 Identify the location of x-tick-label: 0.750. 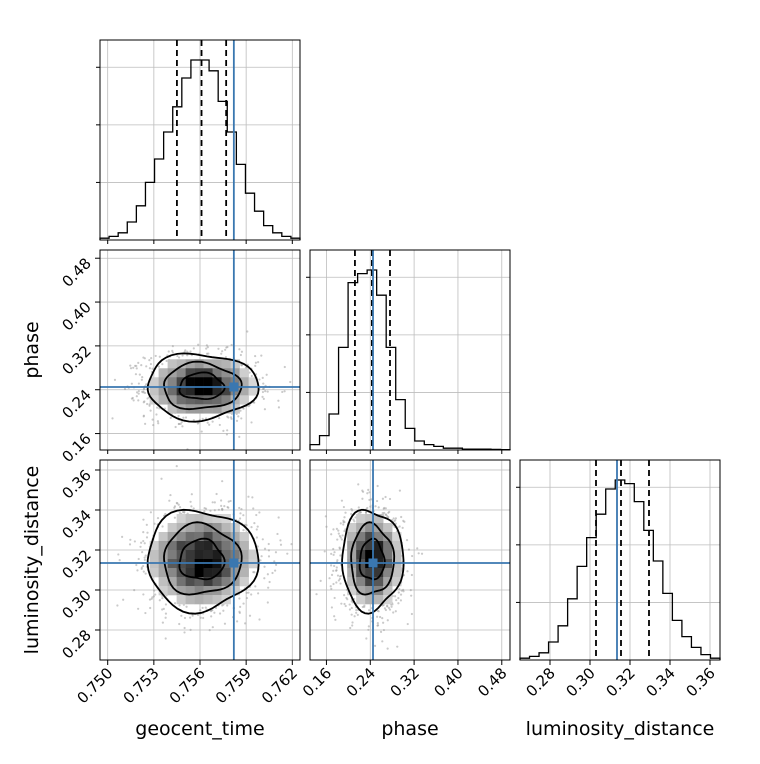
(94, 685).